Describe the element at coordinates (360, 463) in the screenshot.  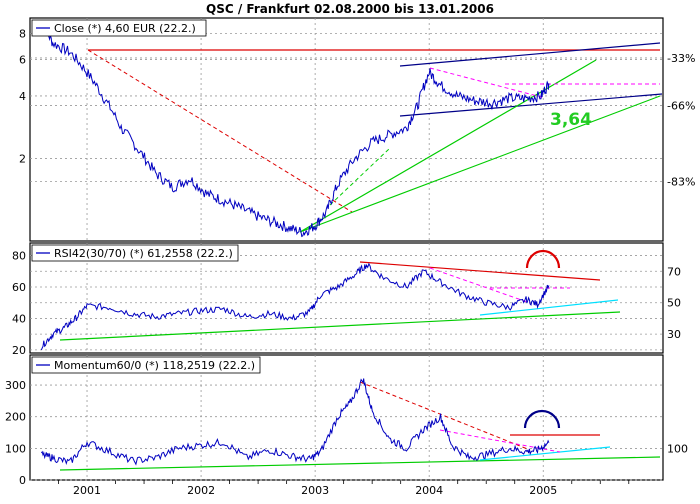
I see `mom-support` at that location.